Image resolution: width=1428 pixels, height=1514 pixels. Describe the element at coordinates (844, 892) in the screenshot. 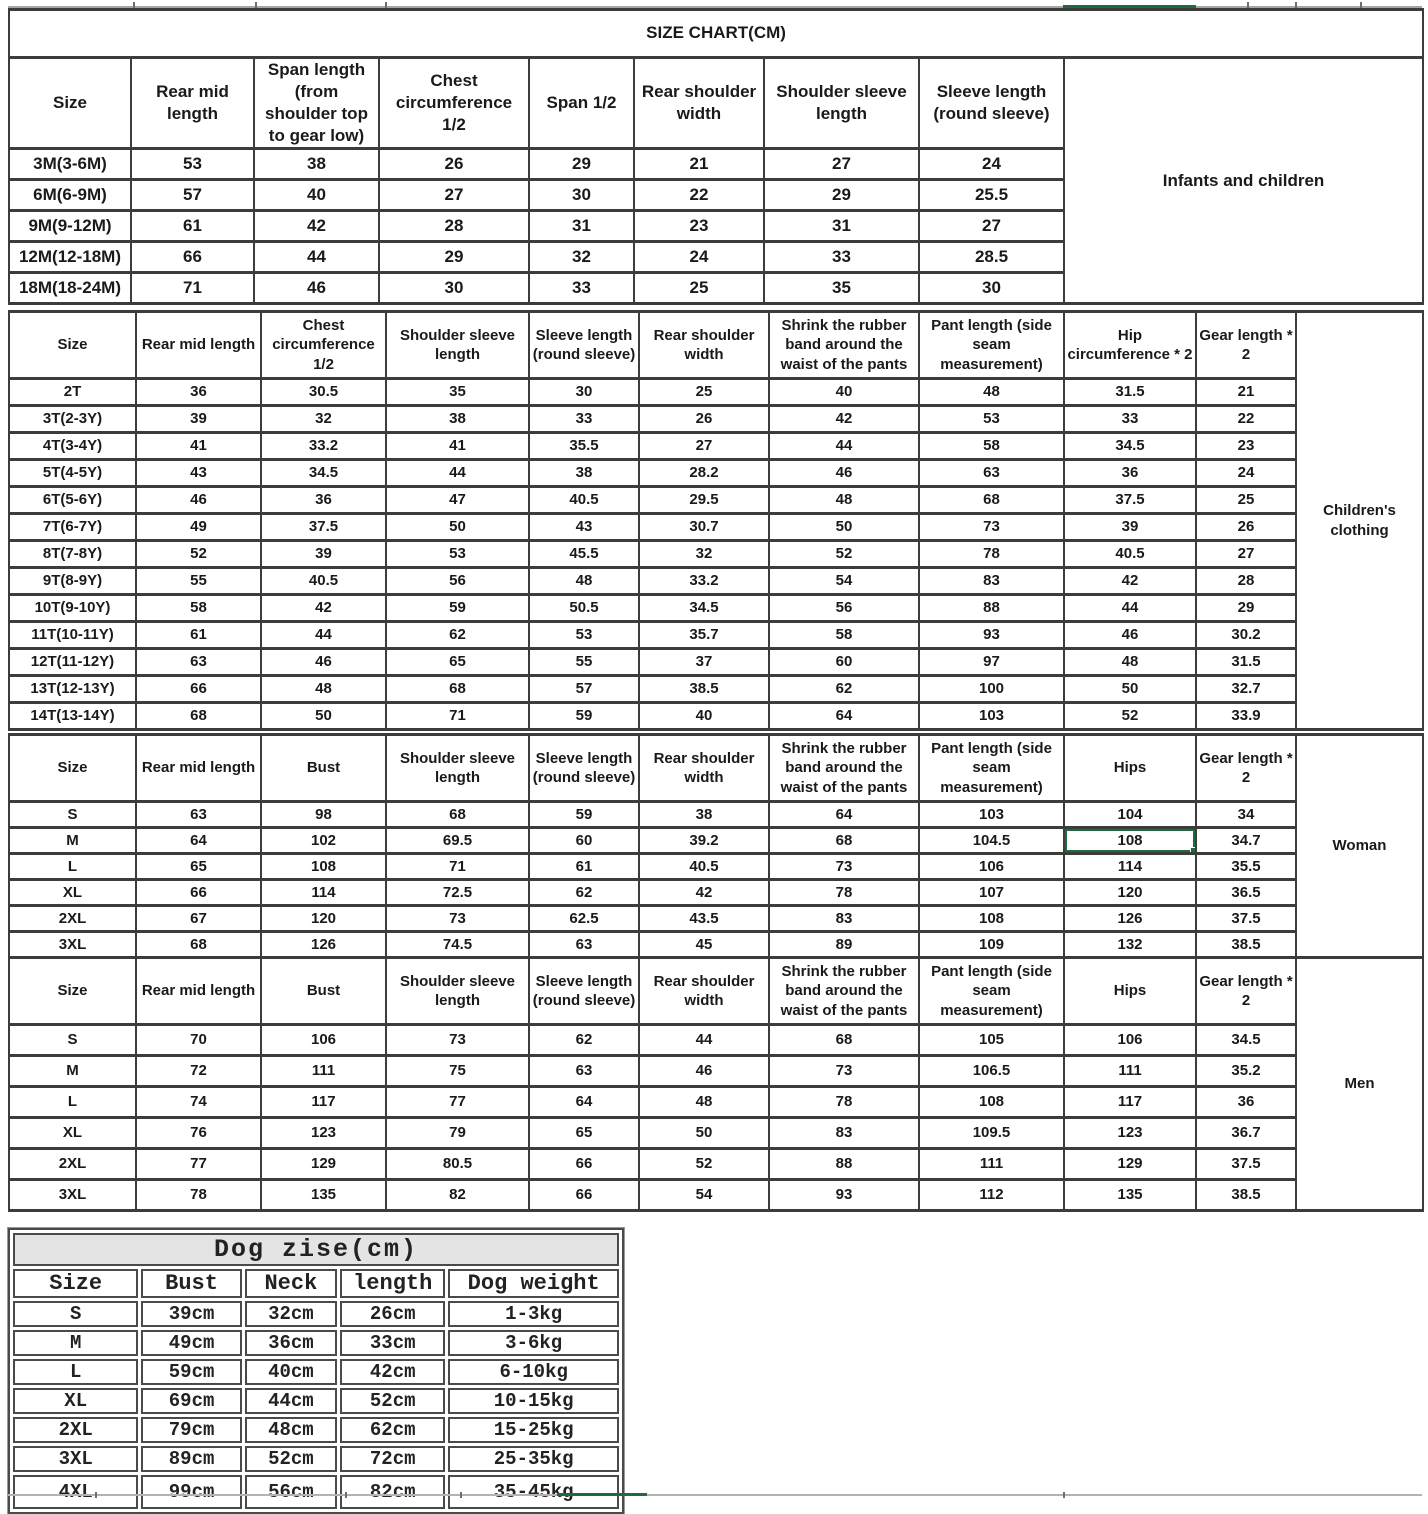

I see `table-cell: 78` at that location.